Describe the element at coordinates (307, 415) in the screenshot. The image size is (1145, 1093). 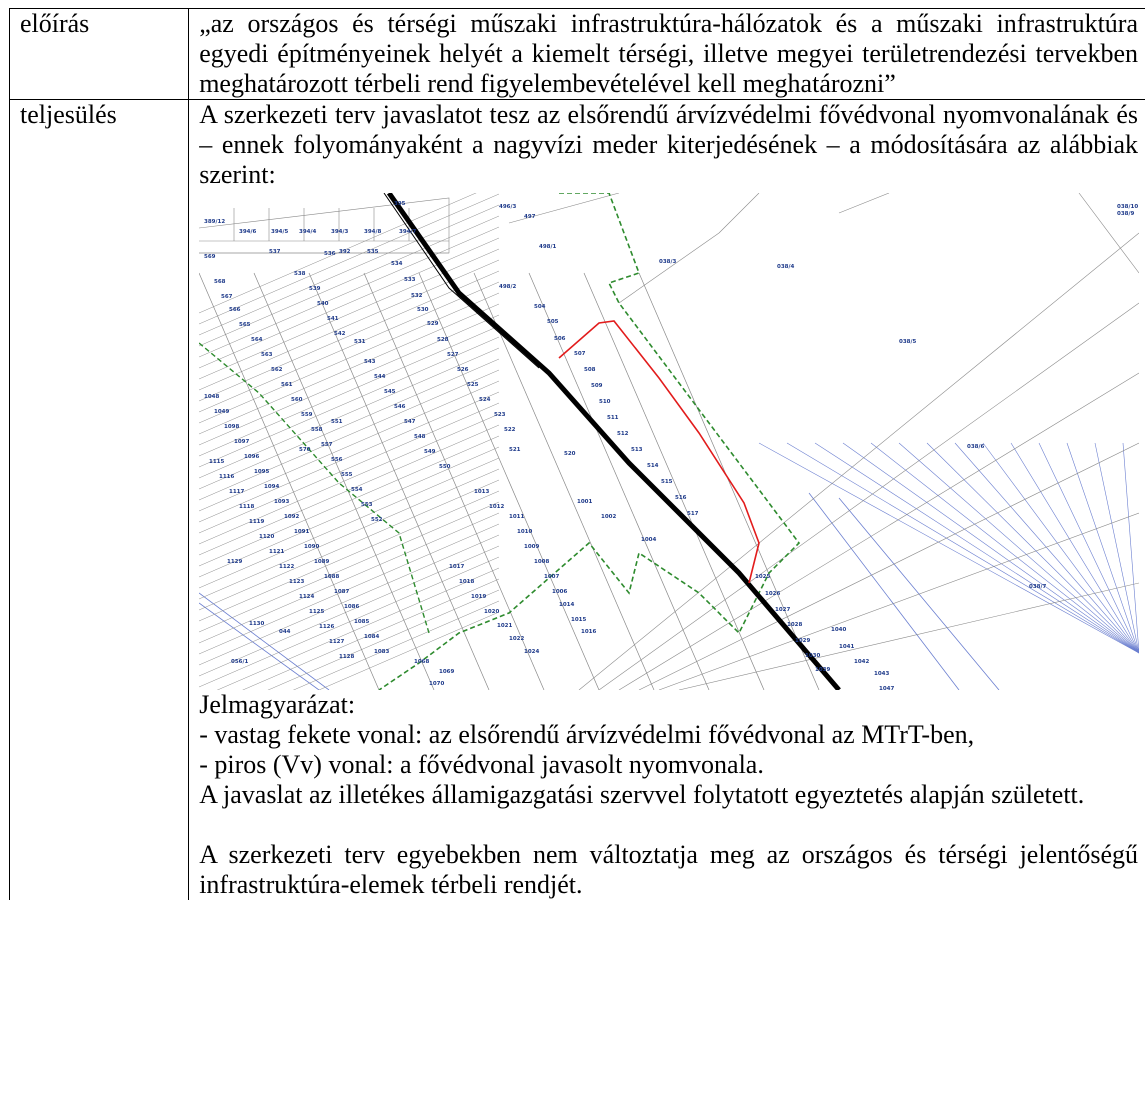
I see `parcel-number-label: 559` at that location.